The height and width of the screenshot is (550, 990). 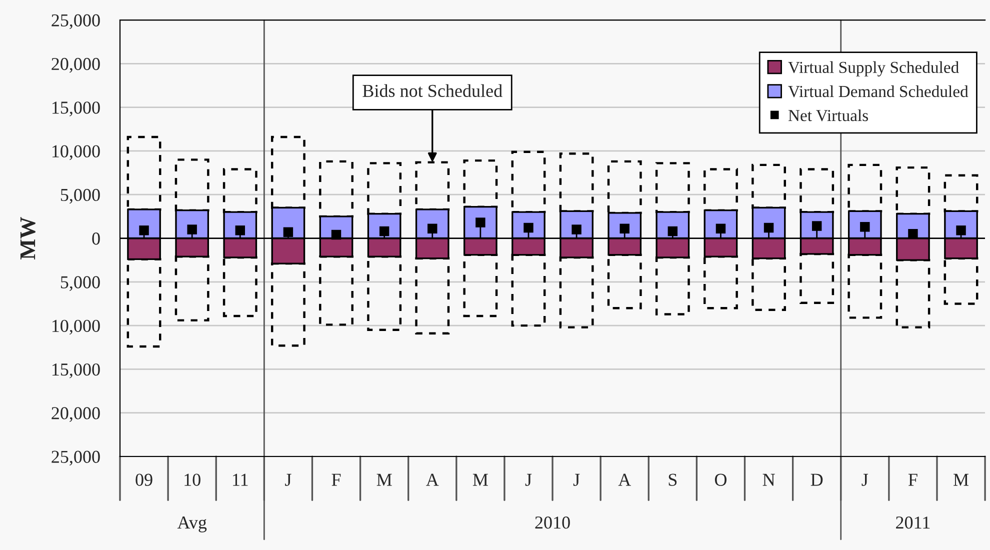 What do you see at coordinates (878, 91) in the screenshot?
I see `legend-label: Virtual Demand Scheduled` at bounding box center [878, 91].